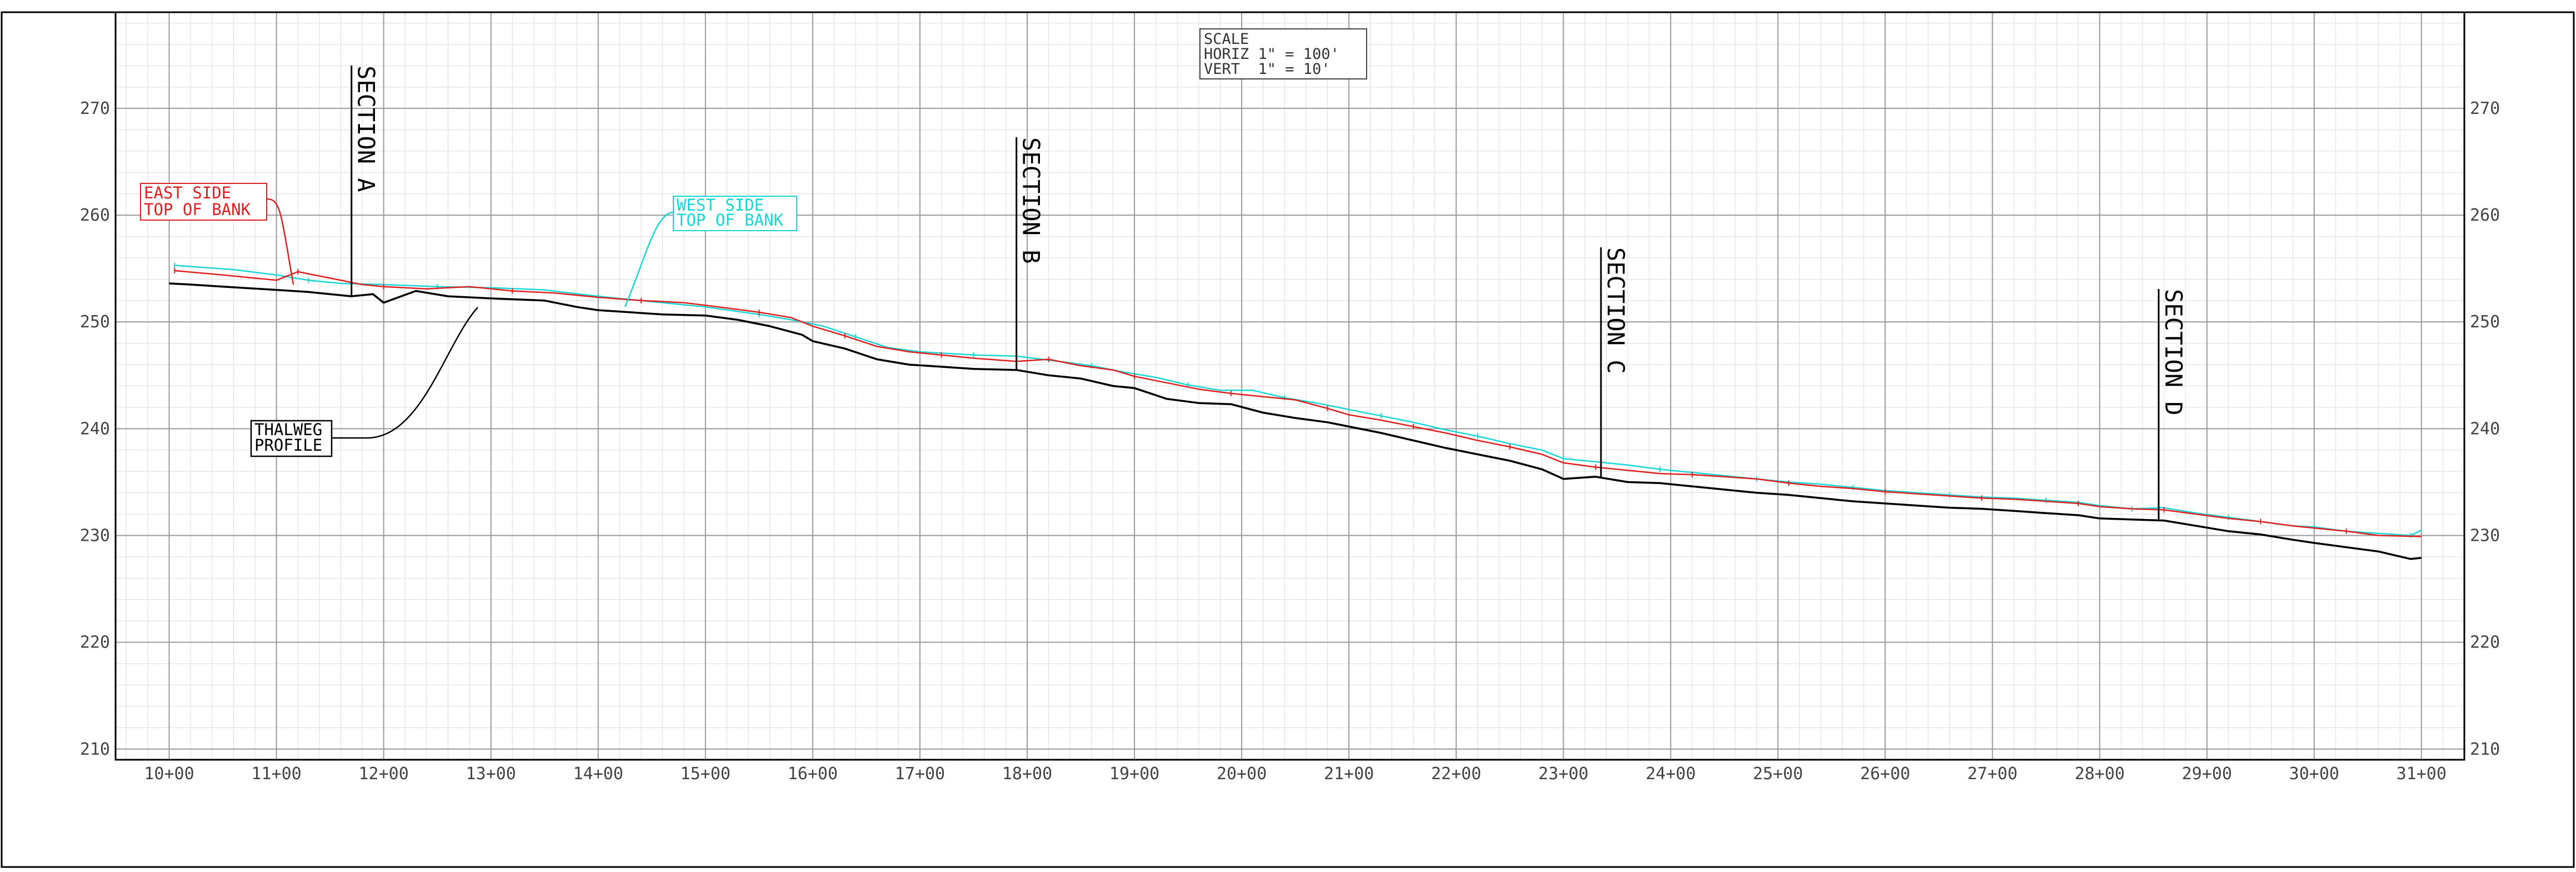 The height and width of the screenshot is (872, 2576). I want to click on thalweg-label-line-2: PROFILE, so click(288, 445).